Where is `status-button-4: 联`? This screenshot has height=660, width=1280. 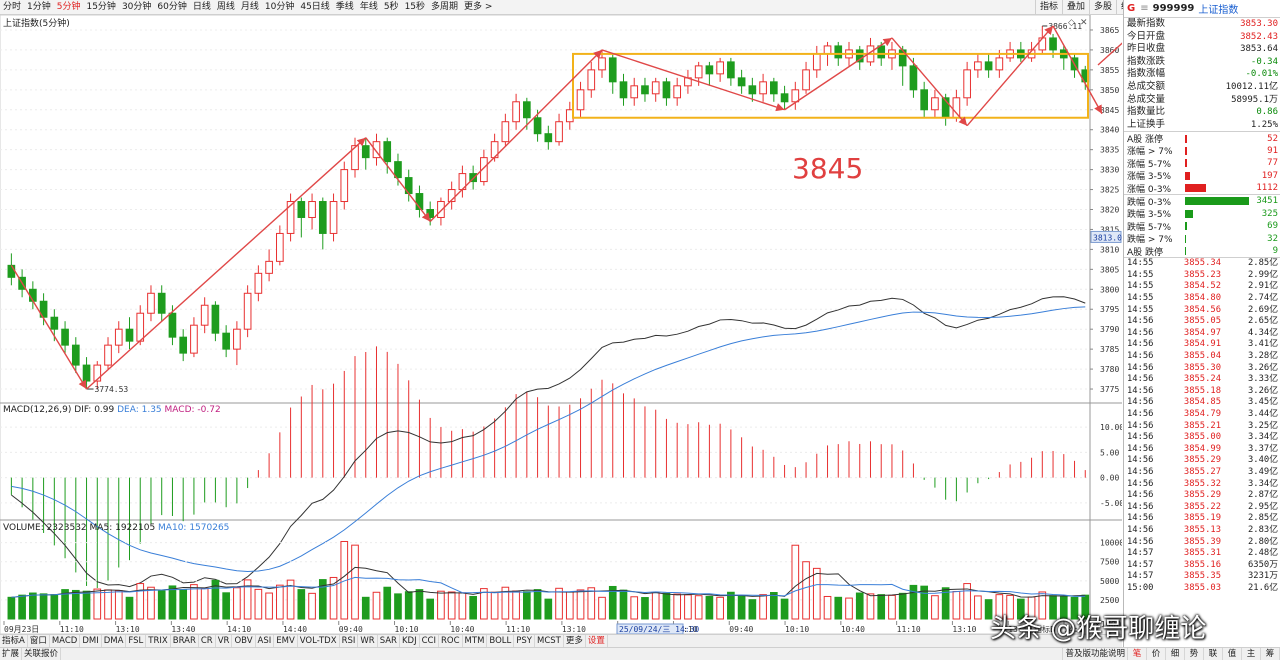 status-button-4: 联 is located at coordinates (1213, 654).